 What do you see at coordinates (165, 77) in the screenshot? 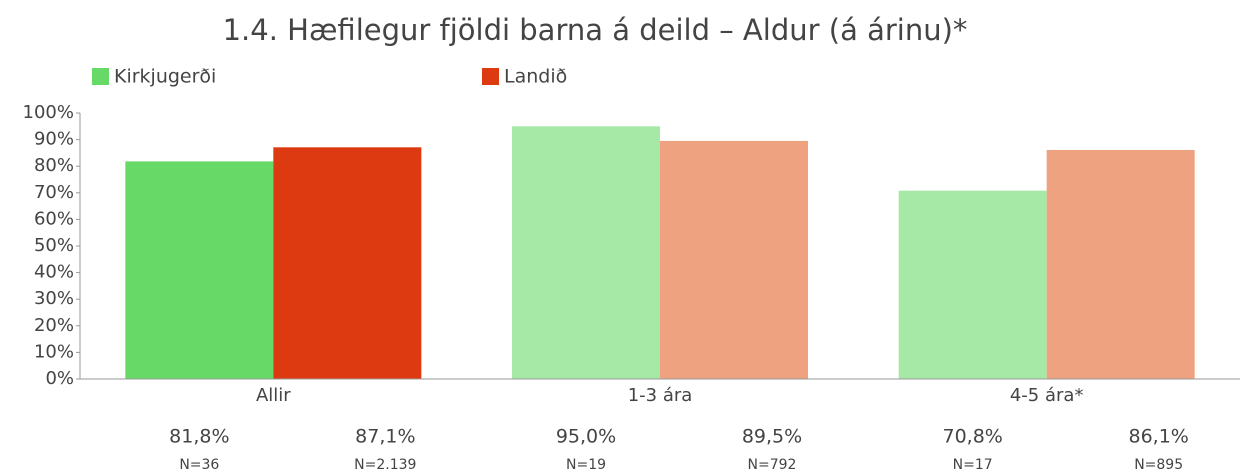
I see `legend-label: Kirkjugerði` at bounding box center [165, 77].